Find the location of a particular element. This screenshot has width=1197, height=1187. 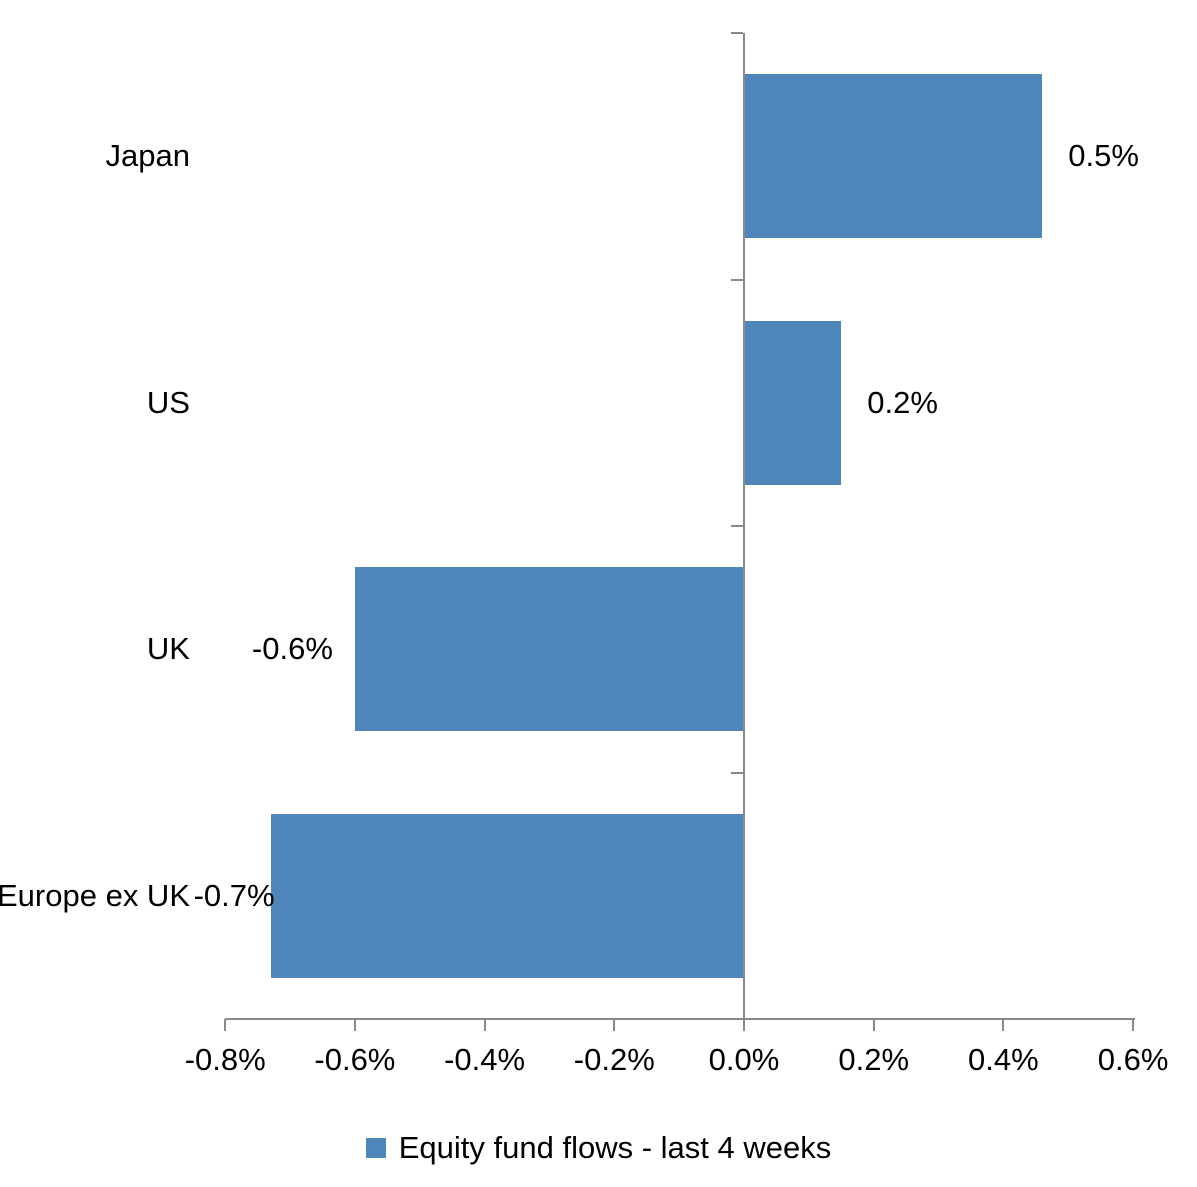

y-axis-line is located at coordinates (744, 532).